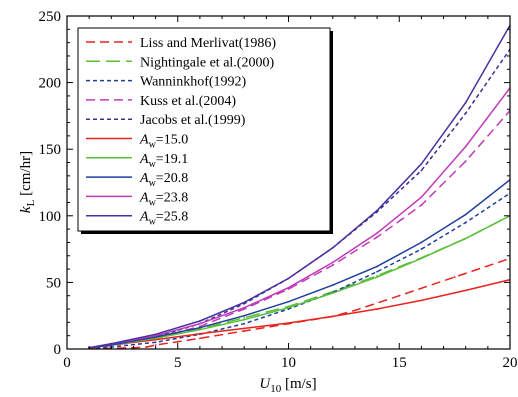  Describe the element at coordinates (207, 62) in the screenshot. I see `legend-label-1: Nightingale et al.(2000)` at that location.